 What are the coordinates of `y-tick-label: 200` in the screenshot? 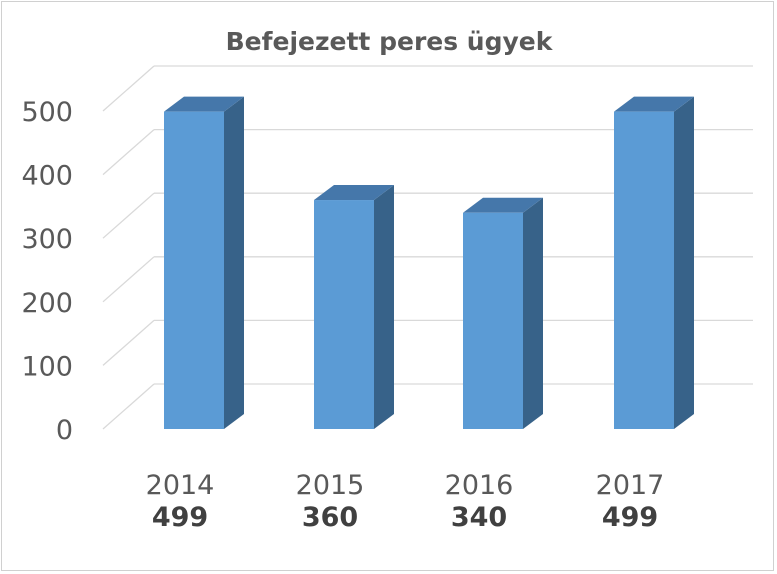 It's located at (47, 303).